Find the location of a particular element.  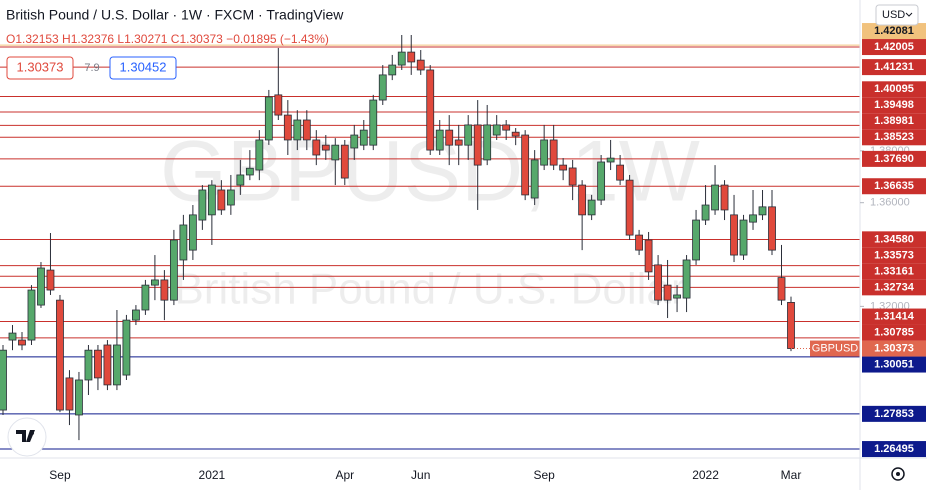

tradingview-logo is located at coordinates (27, 437).